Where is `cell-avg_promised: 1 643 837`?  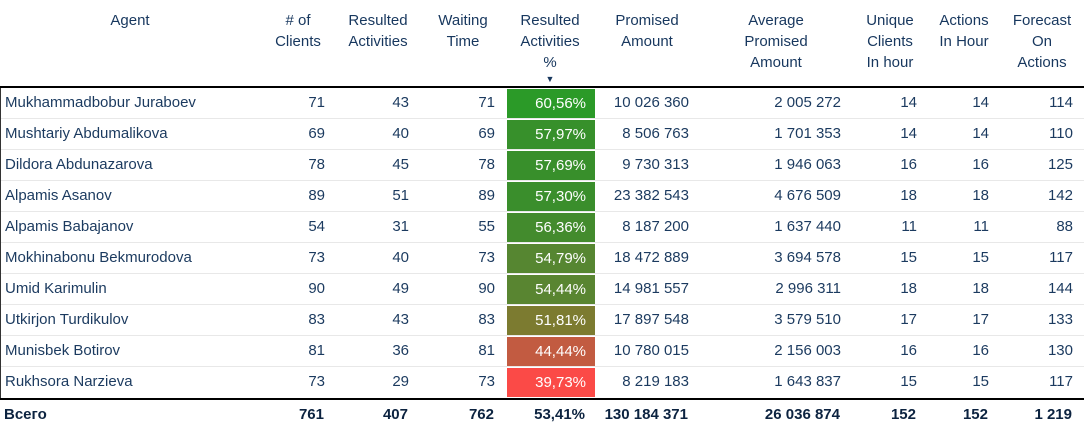
cell-avg_promised: 1 643 837 is located at coordinates (807, 381).